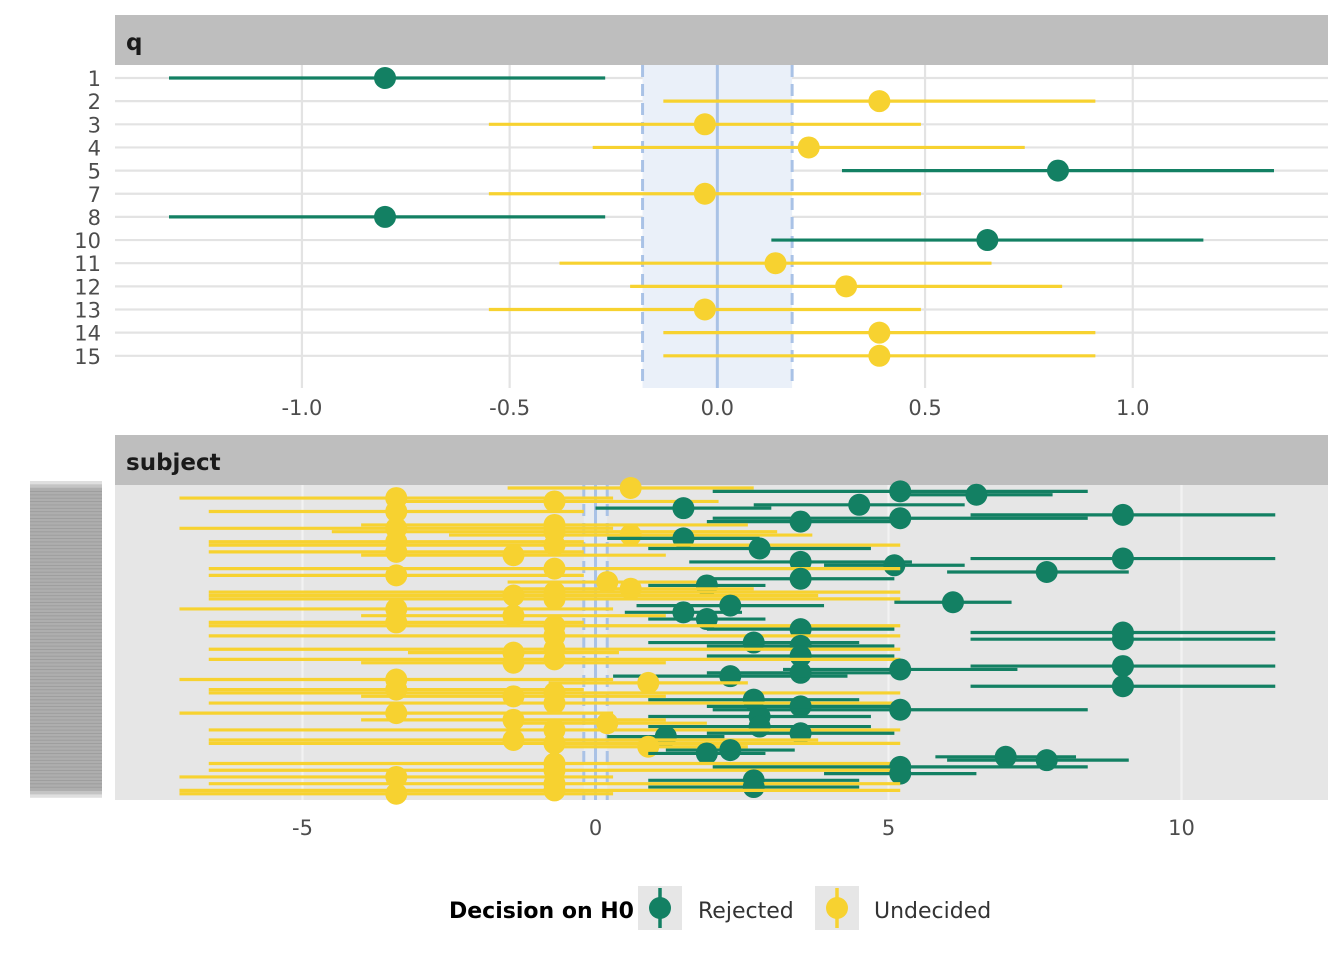  What do you see at coordinates (509, 408) in the screenshot?
I see `x-tick-label: -0.5` at bounding box center [509, 408].